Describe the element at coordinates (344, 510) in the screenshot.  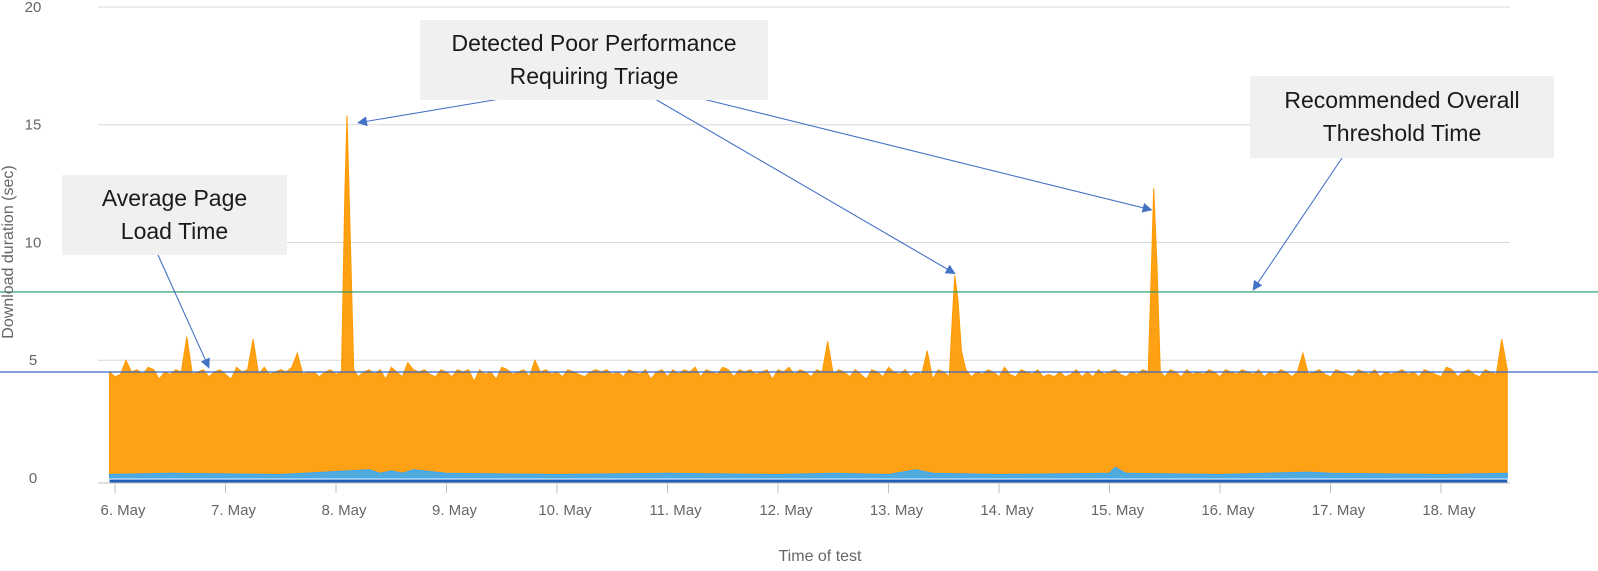
I see `x-tick-label: 8. May` at that location.